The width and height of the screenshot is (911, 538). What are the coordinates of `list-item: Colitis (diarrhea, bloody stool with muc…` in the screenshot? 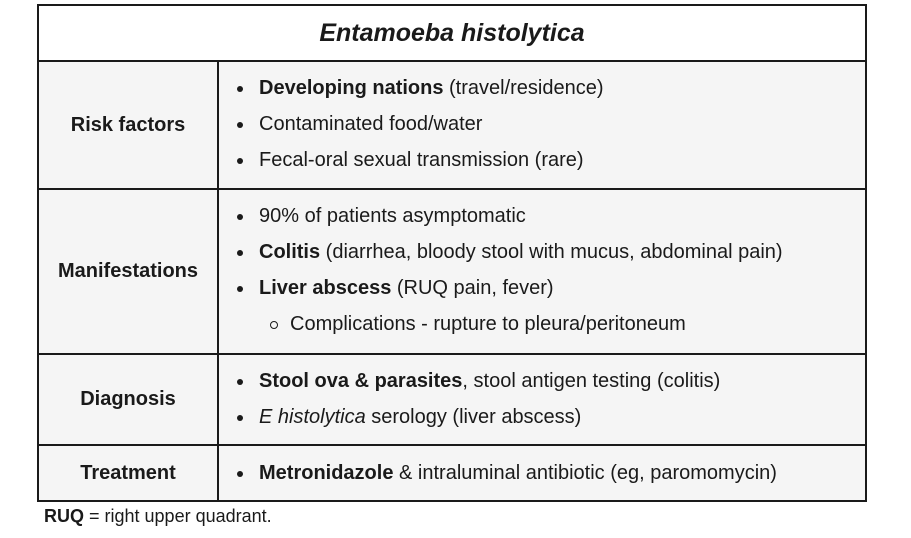 It's located at (542, 252).